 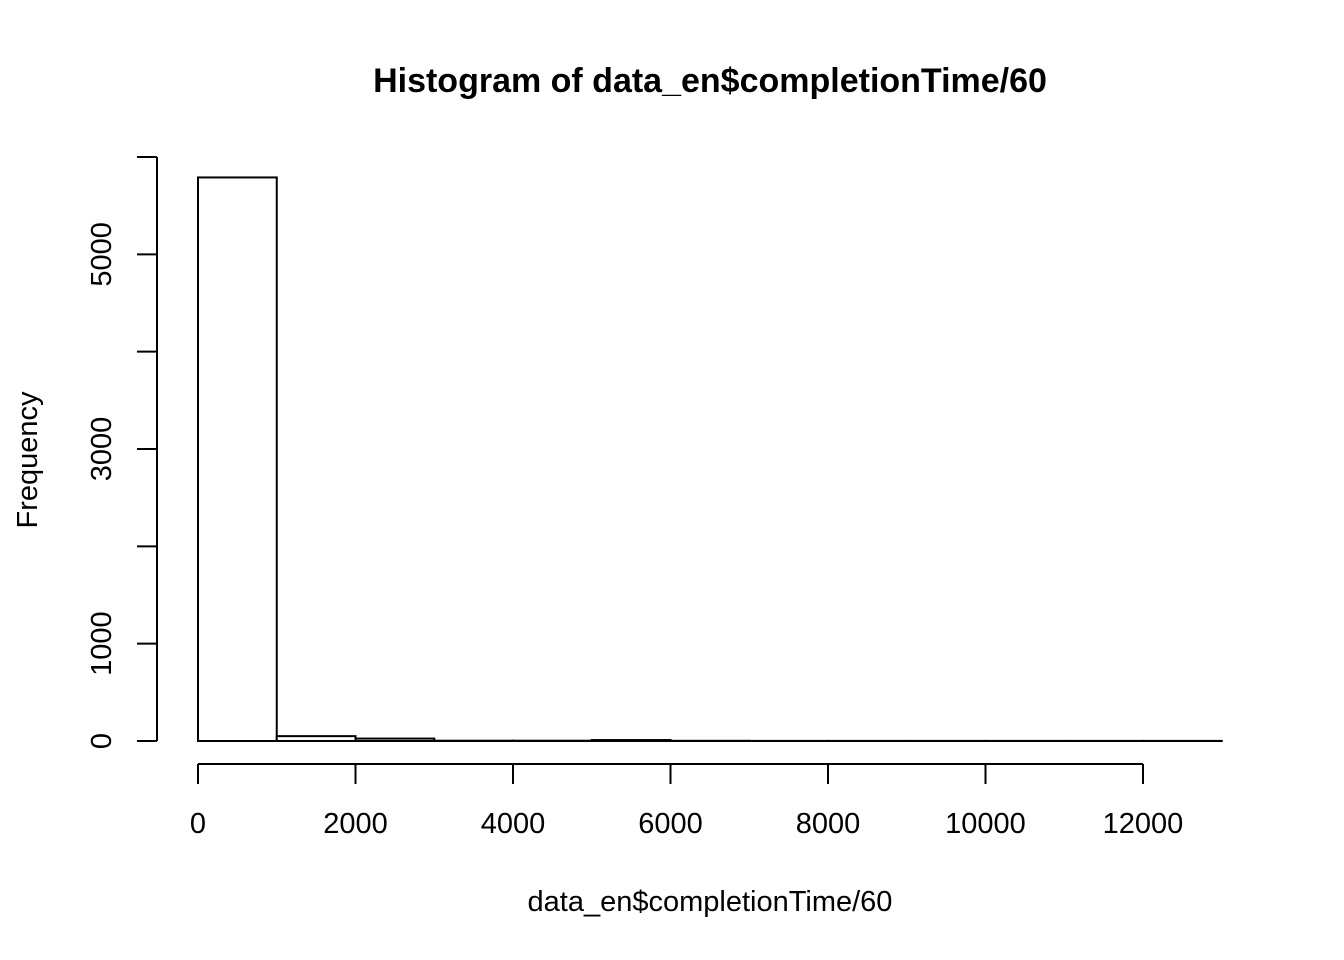 What do you see at coordinates (828, 824) in the screenshot?
I see `x-tick-label-4: 8000` at bounding box center [828, 824].